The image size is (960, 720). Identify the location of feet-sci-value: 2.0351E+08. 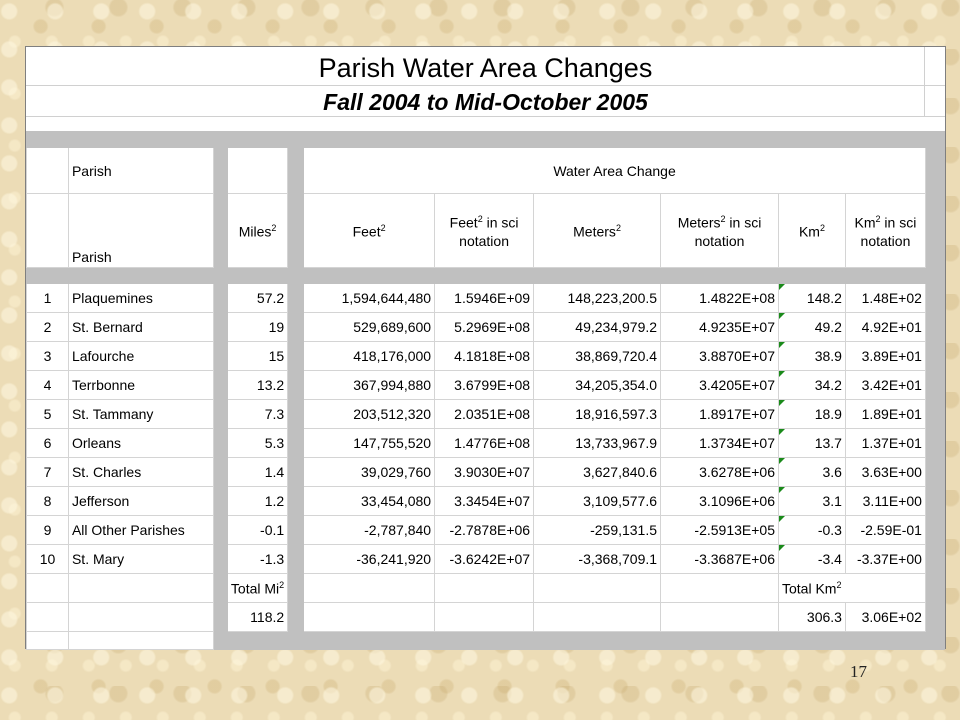
(484, 414).